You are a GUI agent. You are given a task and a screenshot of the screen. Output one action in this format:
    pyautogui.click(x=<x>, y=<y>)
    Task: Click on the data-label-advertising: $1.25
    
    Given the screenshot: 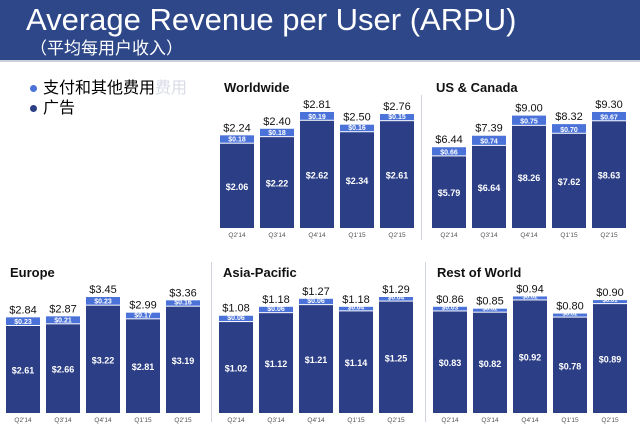 What is the action you would take?
    pyautogui.click(x=396, y=358)
    